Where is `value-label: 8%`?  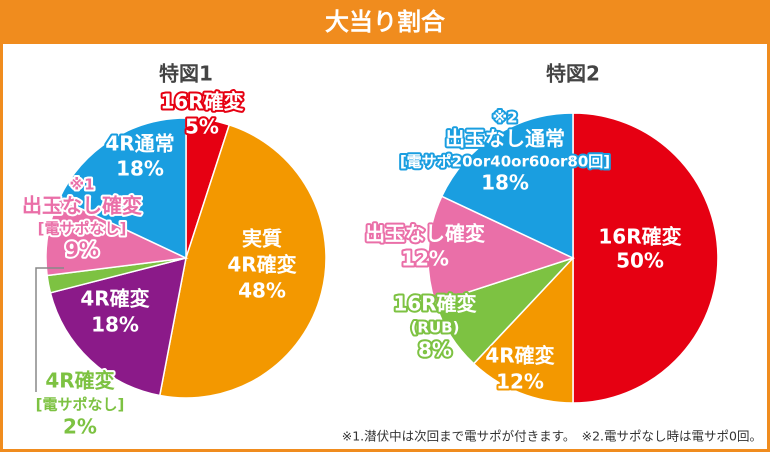 value-label: 8% is located at coordinates (435, 350).